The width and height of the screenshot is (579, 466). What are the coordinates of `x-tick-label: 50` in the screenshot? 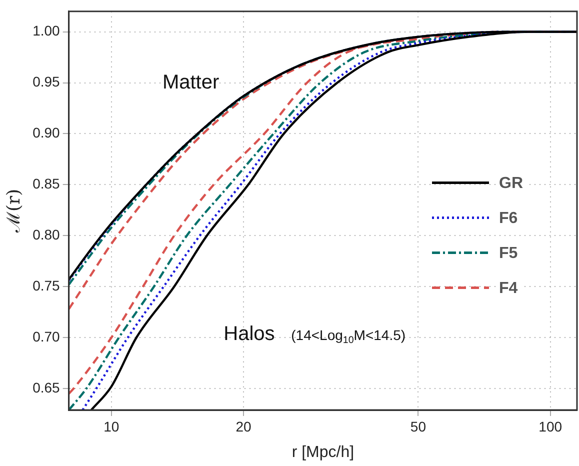 It's located at (418, 426).